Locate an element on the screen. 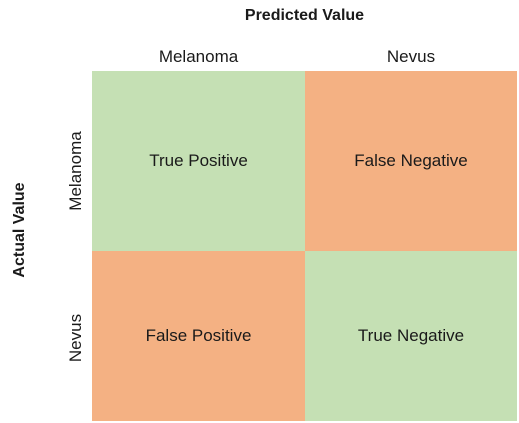  cell-label: True Positive is located at coordinates (198, 160).